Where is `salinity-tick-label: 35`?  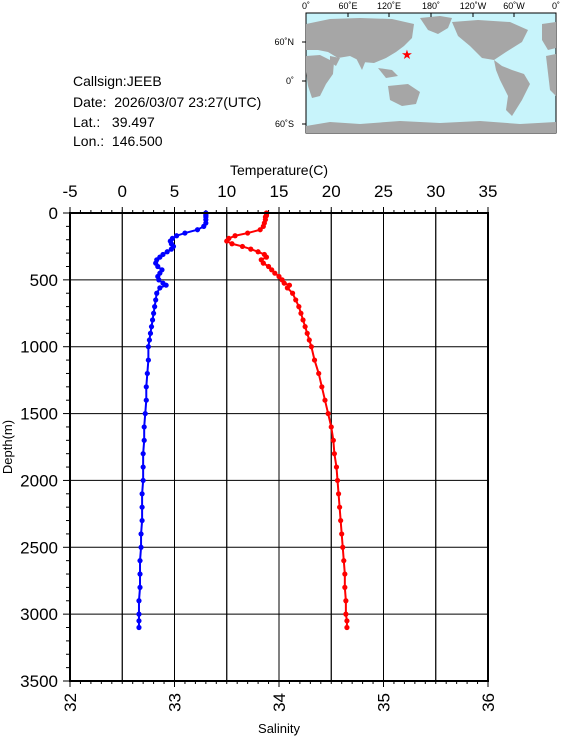 salinity-tick-label: 35 is located at coordinates (384, 702).